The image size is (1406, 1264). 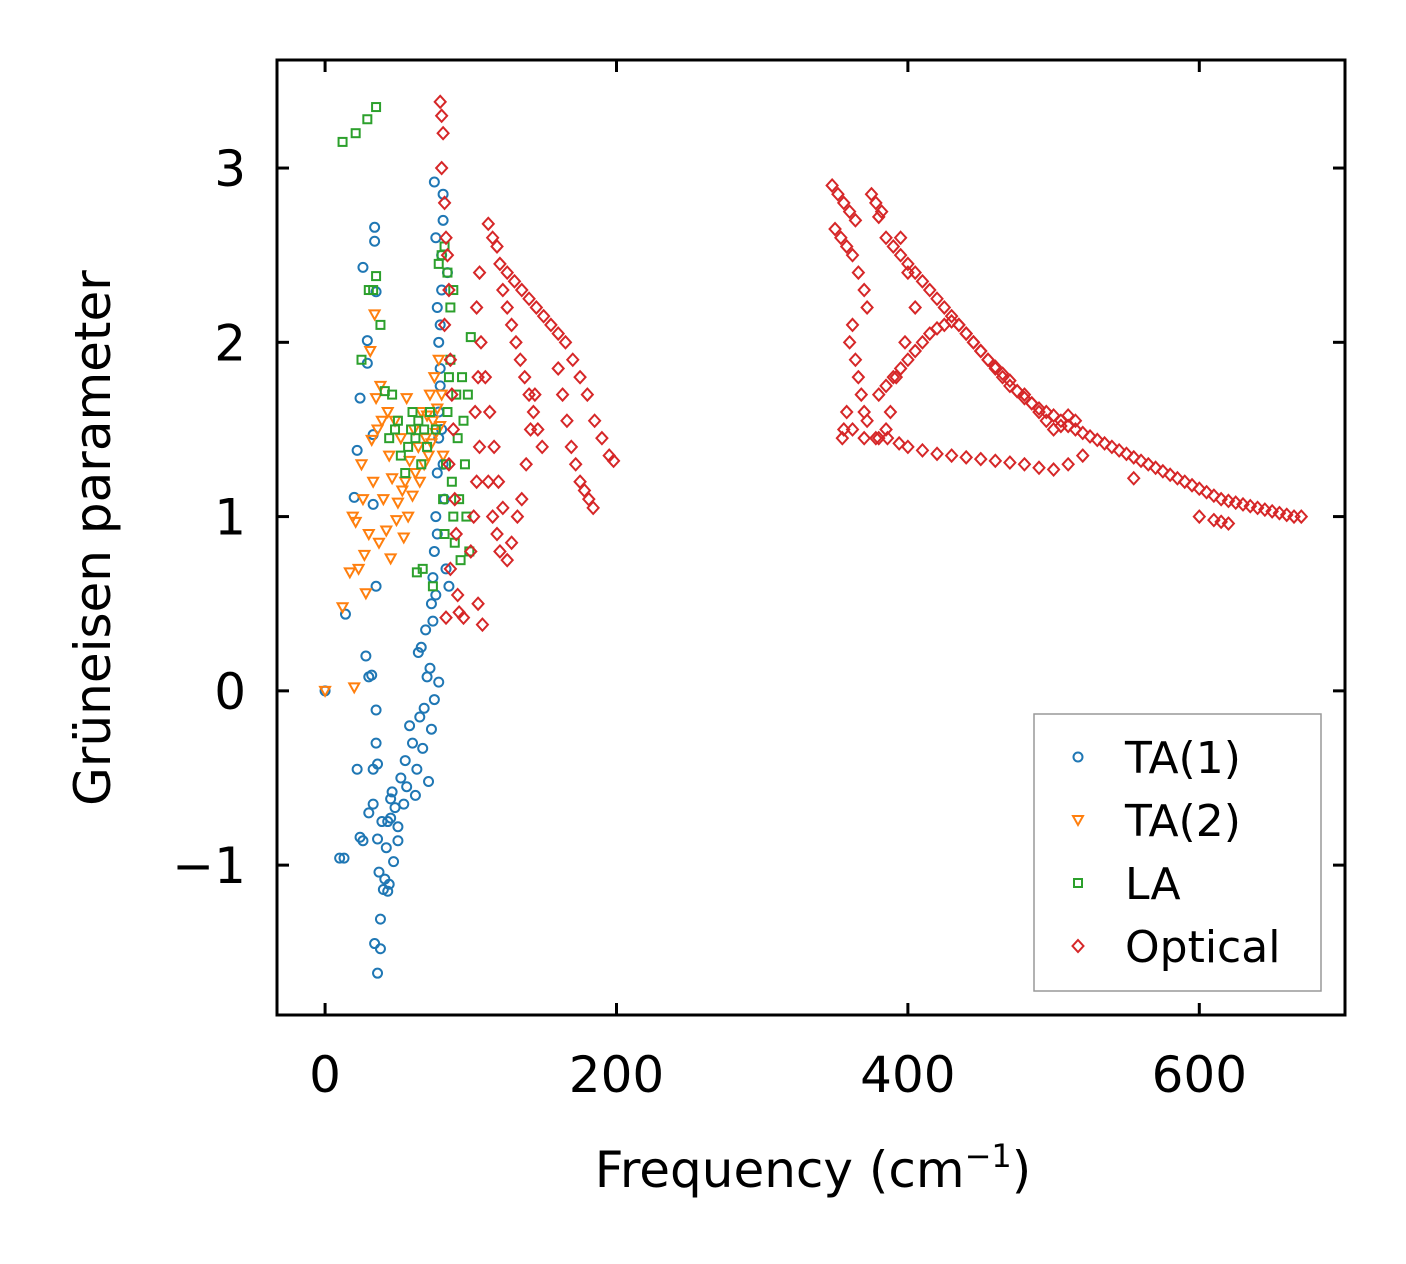 What do you see at coordinates (93, 538) in the screenshot?
I see `y-axis-label: Grüneisen parameter` at bounding box center [93, 538].